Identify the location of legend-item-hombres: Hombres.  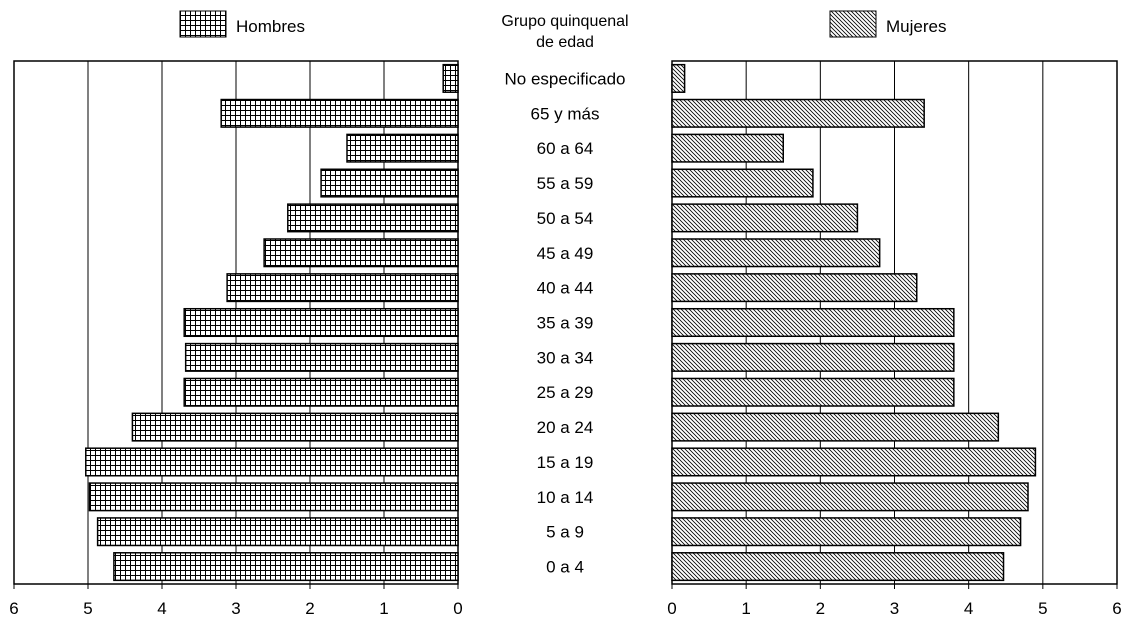
(242, 24).